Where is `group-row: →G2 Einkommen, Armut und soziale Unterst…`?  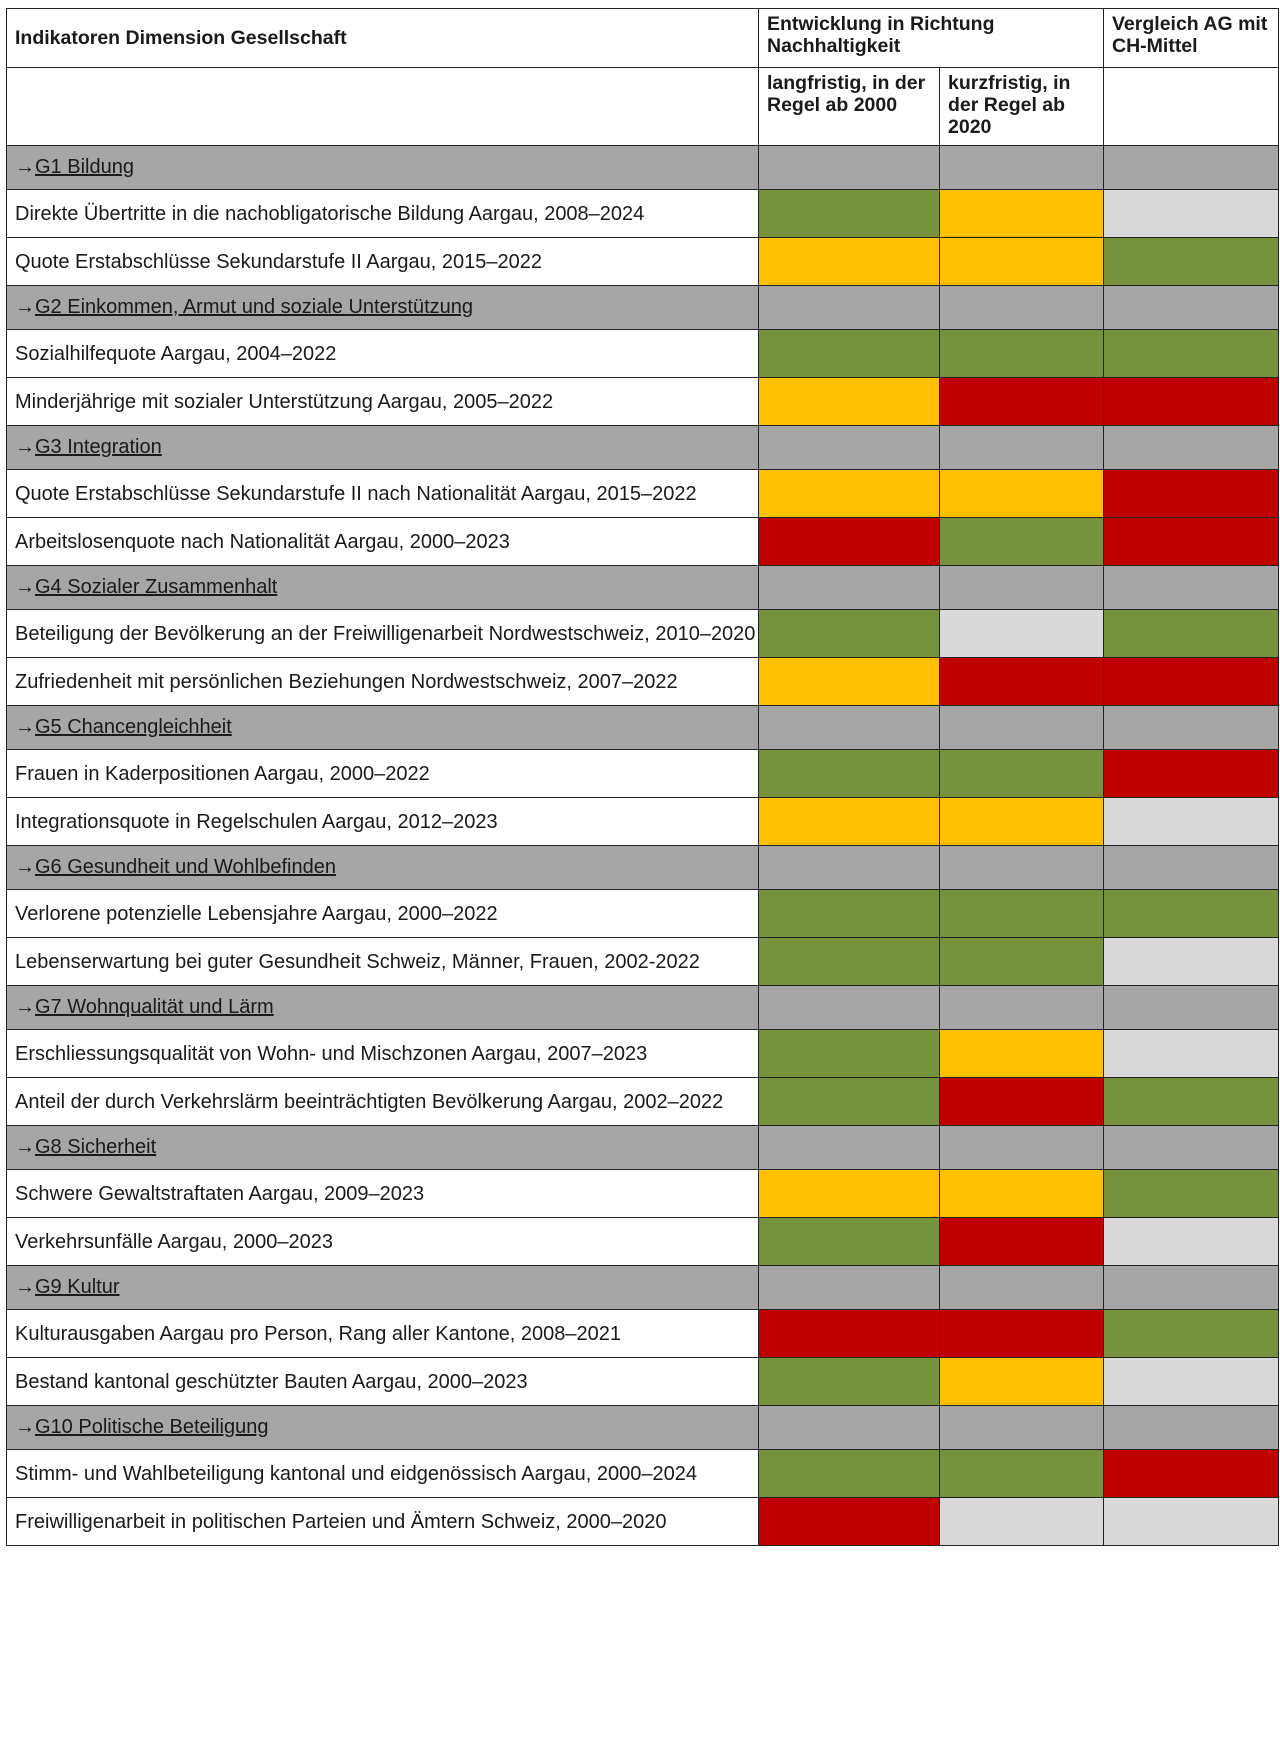
group-row: →G2 Einkommen, Armut und soziale Unterst… is located at coordinates (642, 307).